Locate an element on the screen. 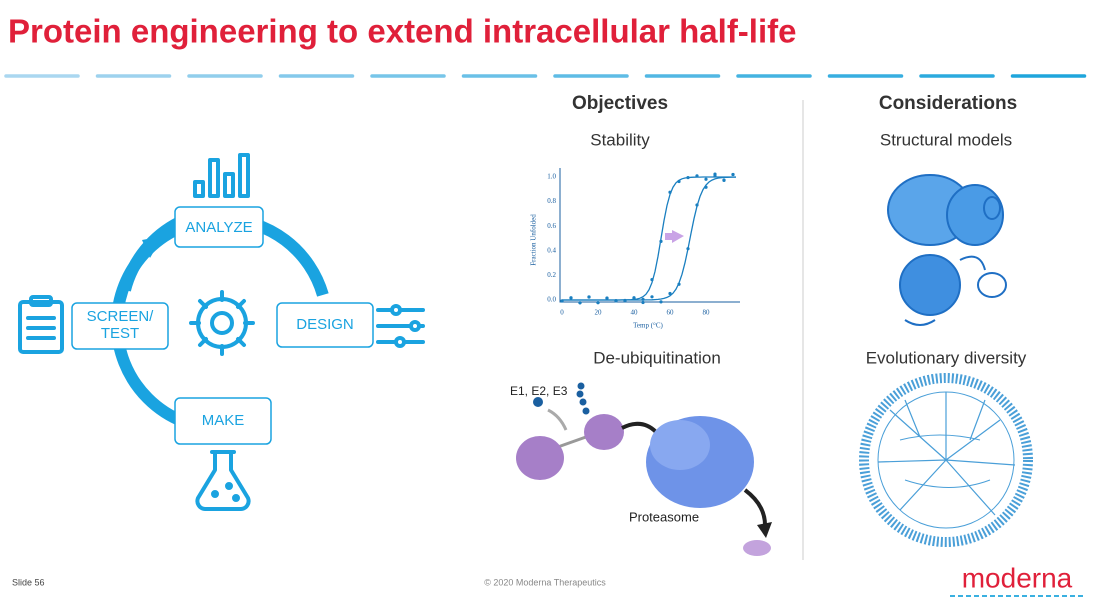  design-label: DESIGN is located at coordinates (325, 324).